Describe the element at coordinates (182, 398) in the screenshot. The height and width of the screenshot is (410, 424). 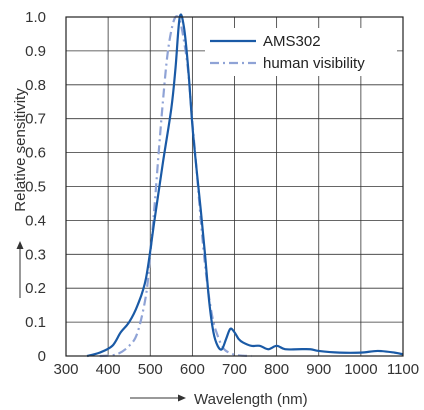
I see `x-axis-arrow-head` at that location.